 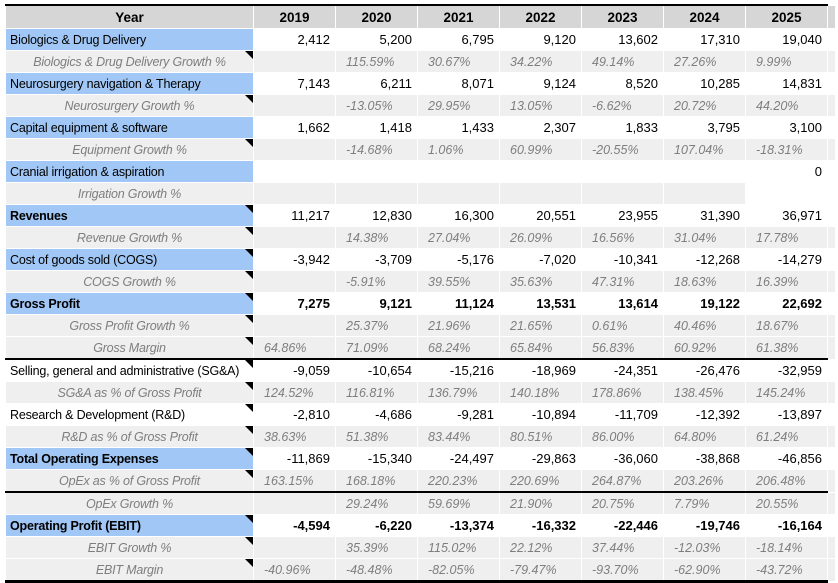 I want to click on value-cell: -9,281, so click(x=458, y=414).